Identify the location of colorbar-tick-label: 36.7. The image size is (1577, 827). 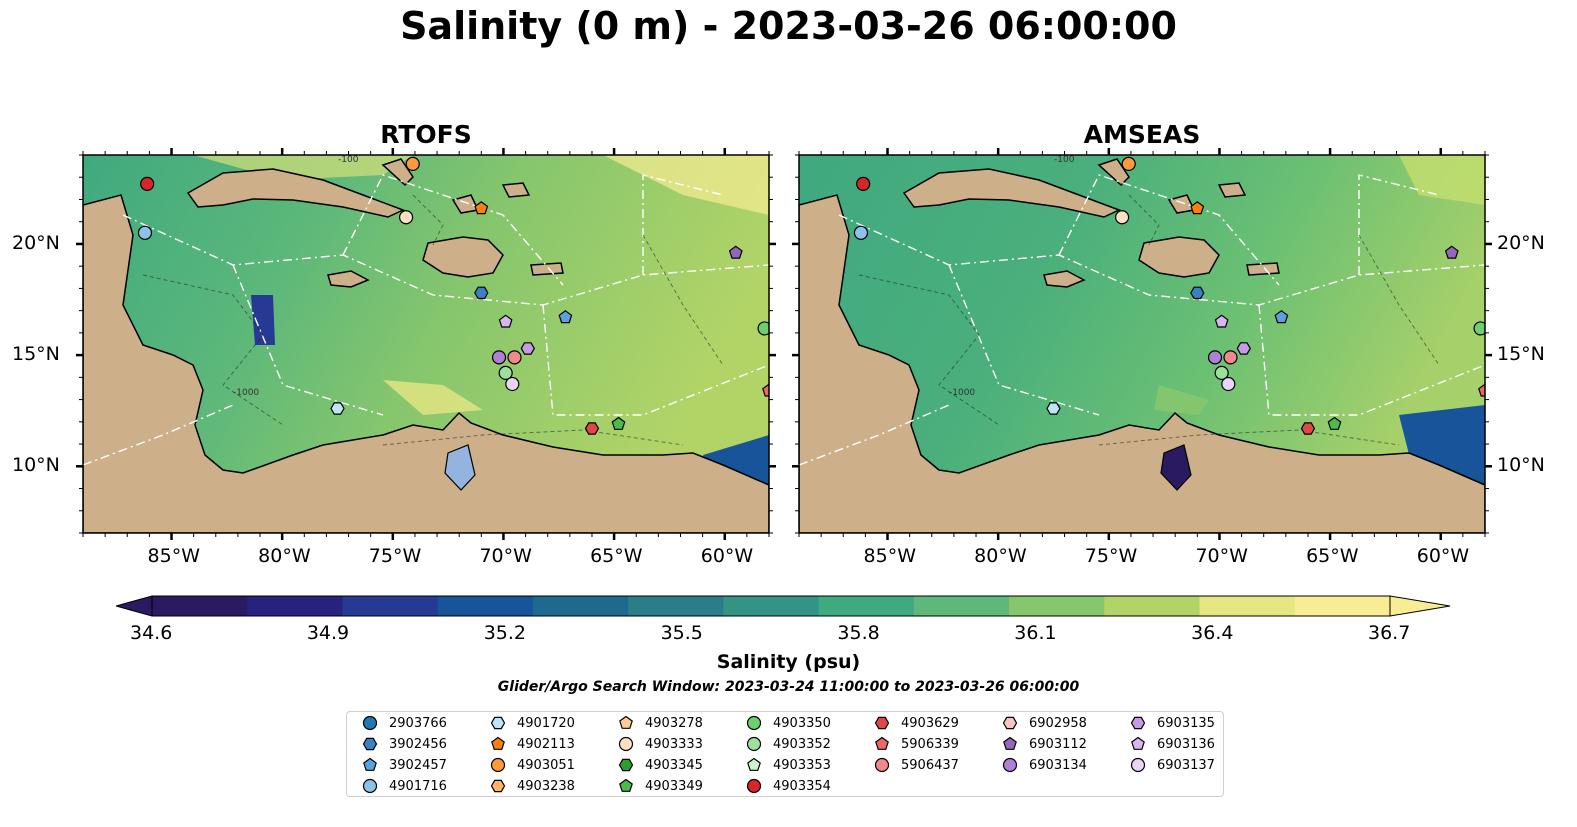
(1389, 633).